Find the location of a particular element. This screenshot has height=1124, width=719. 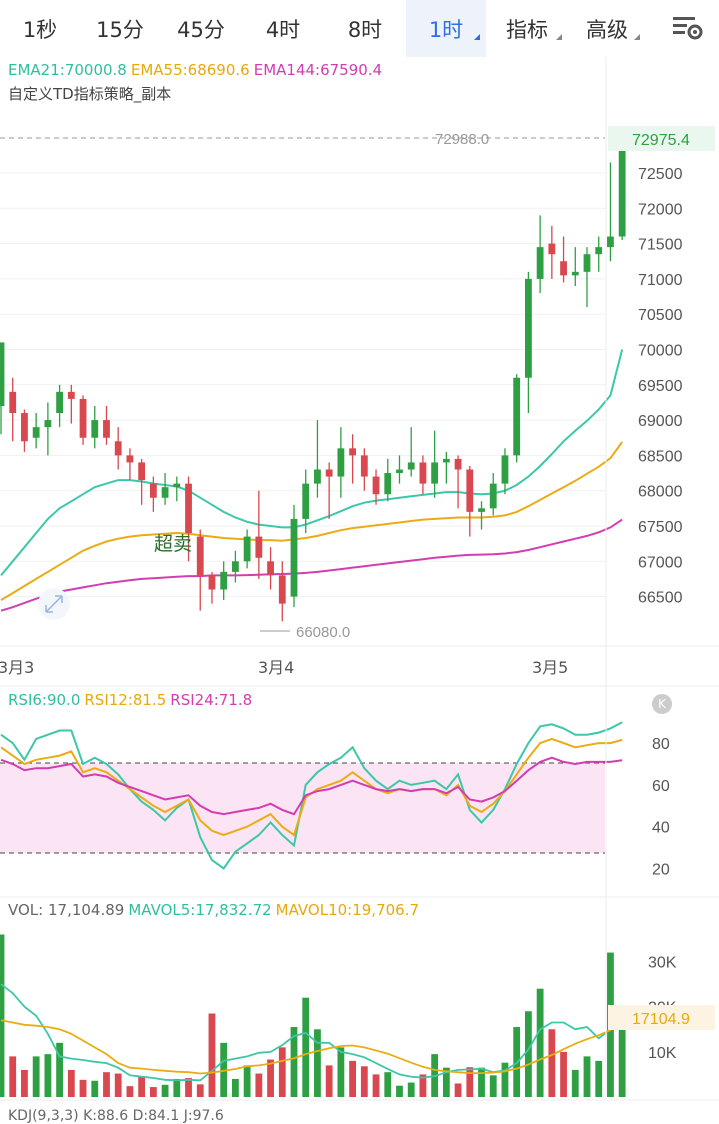

mavol5-line is located at coordinates (311, 1032).